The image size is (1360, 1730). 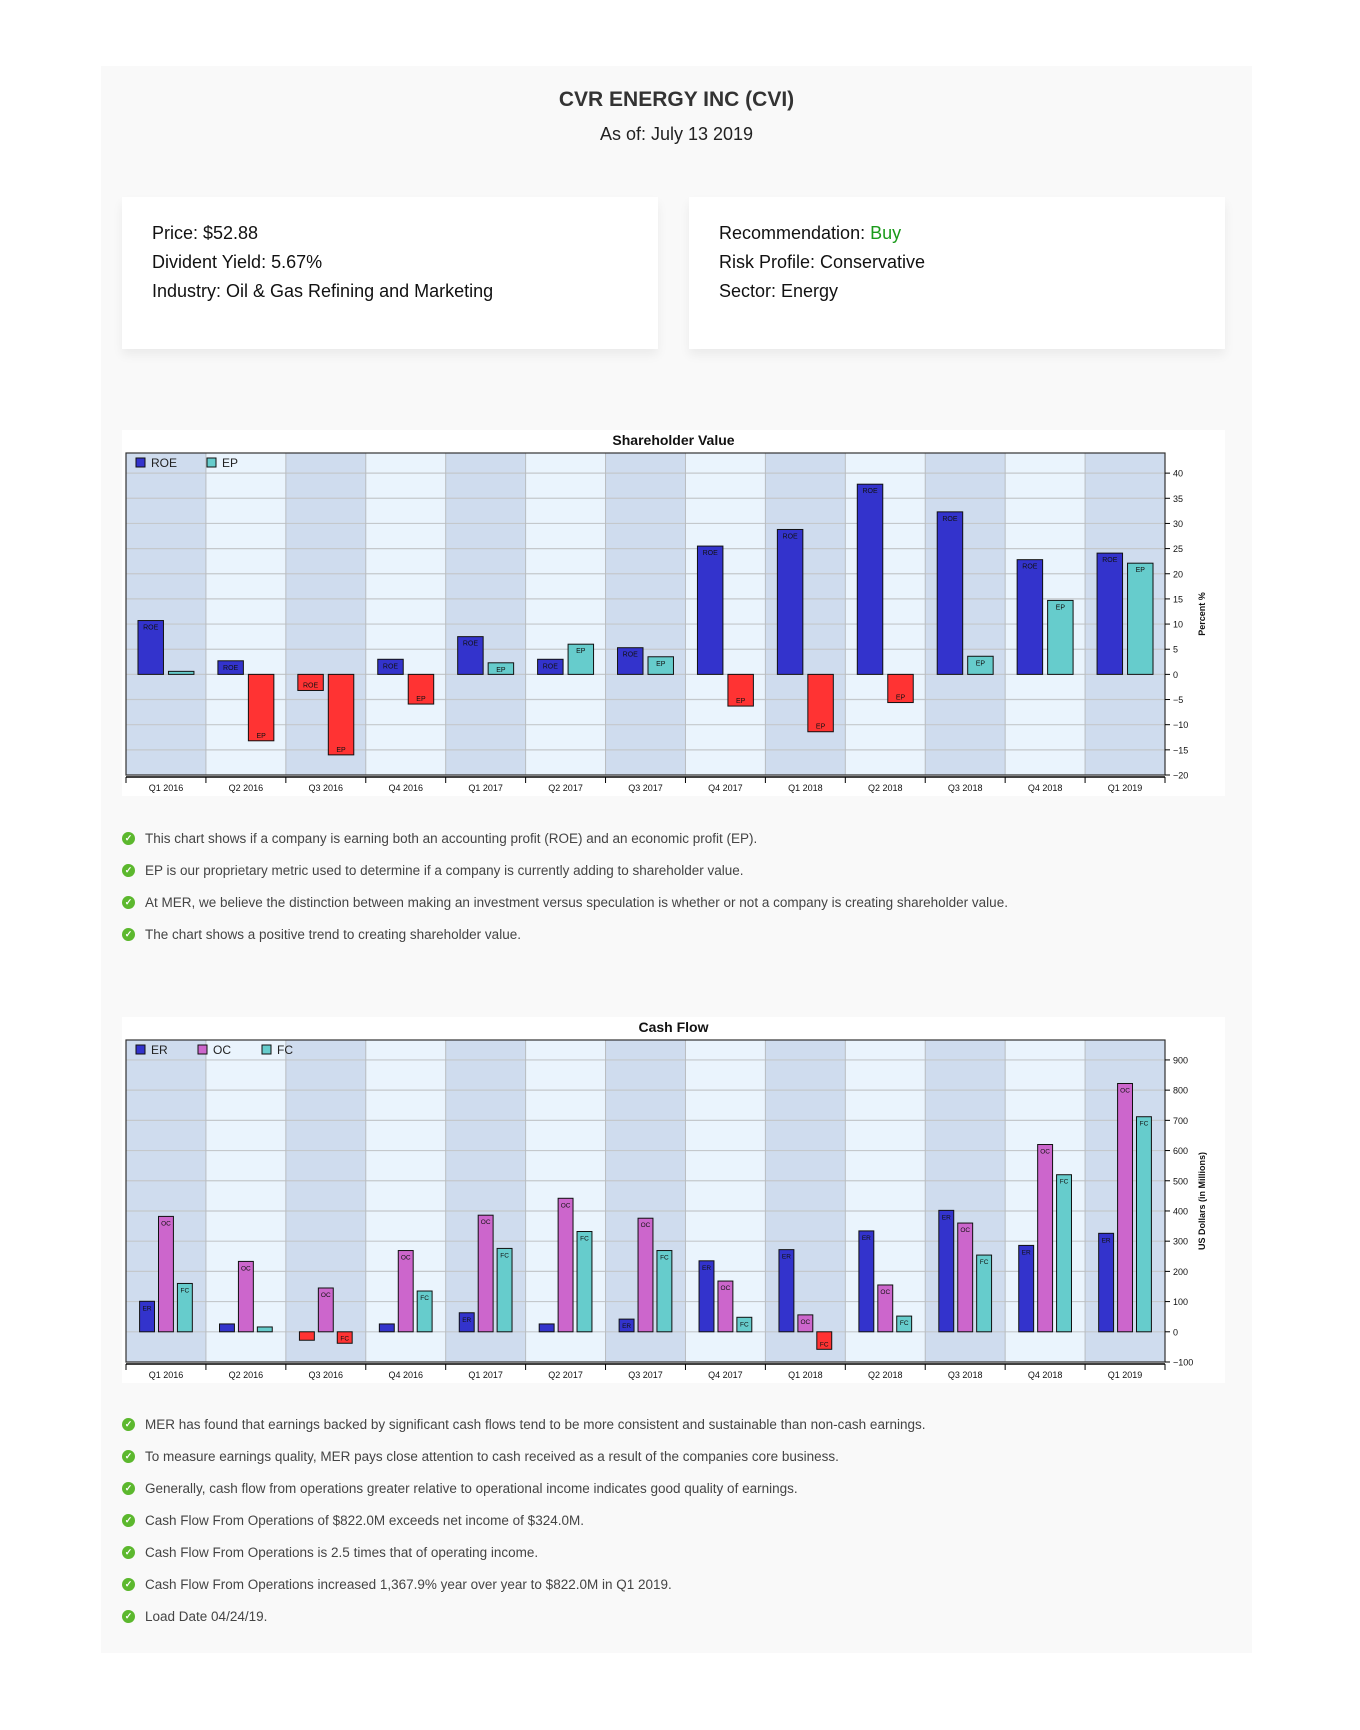 What do you see at coordinates (645, 1375) in the screenshot?
I see `x-tick-label: Q3 2017` at bounding box center [645, 1375].